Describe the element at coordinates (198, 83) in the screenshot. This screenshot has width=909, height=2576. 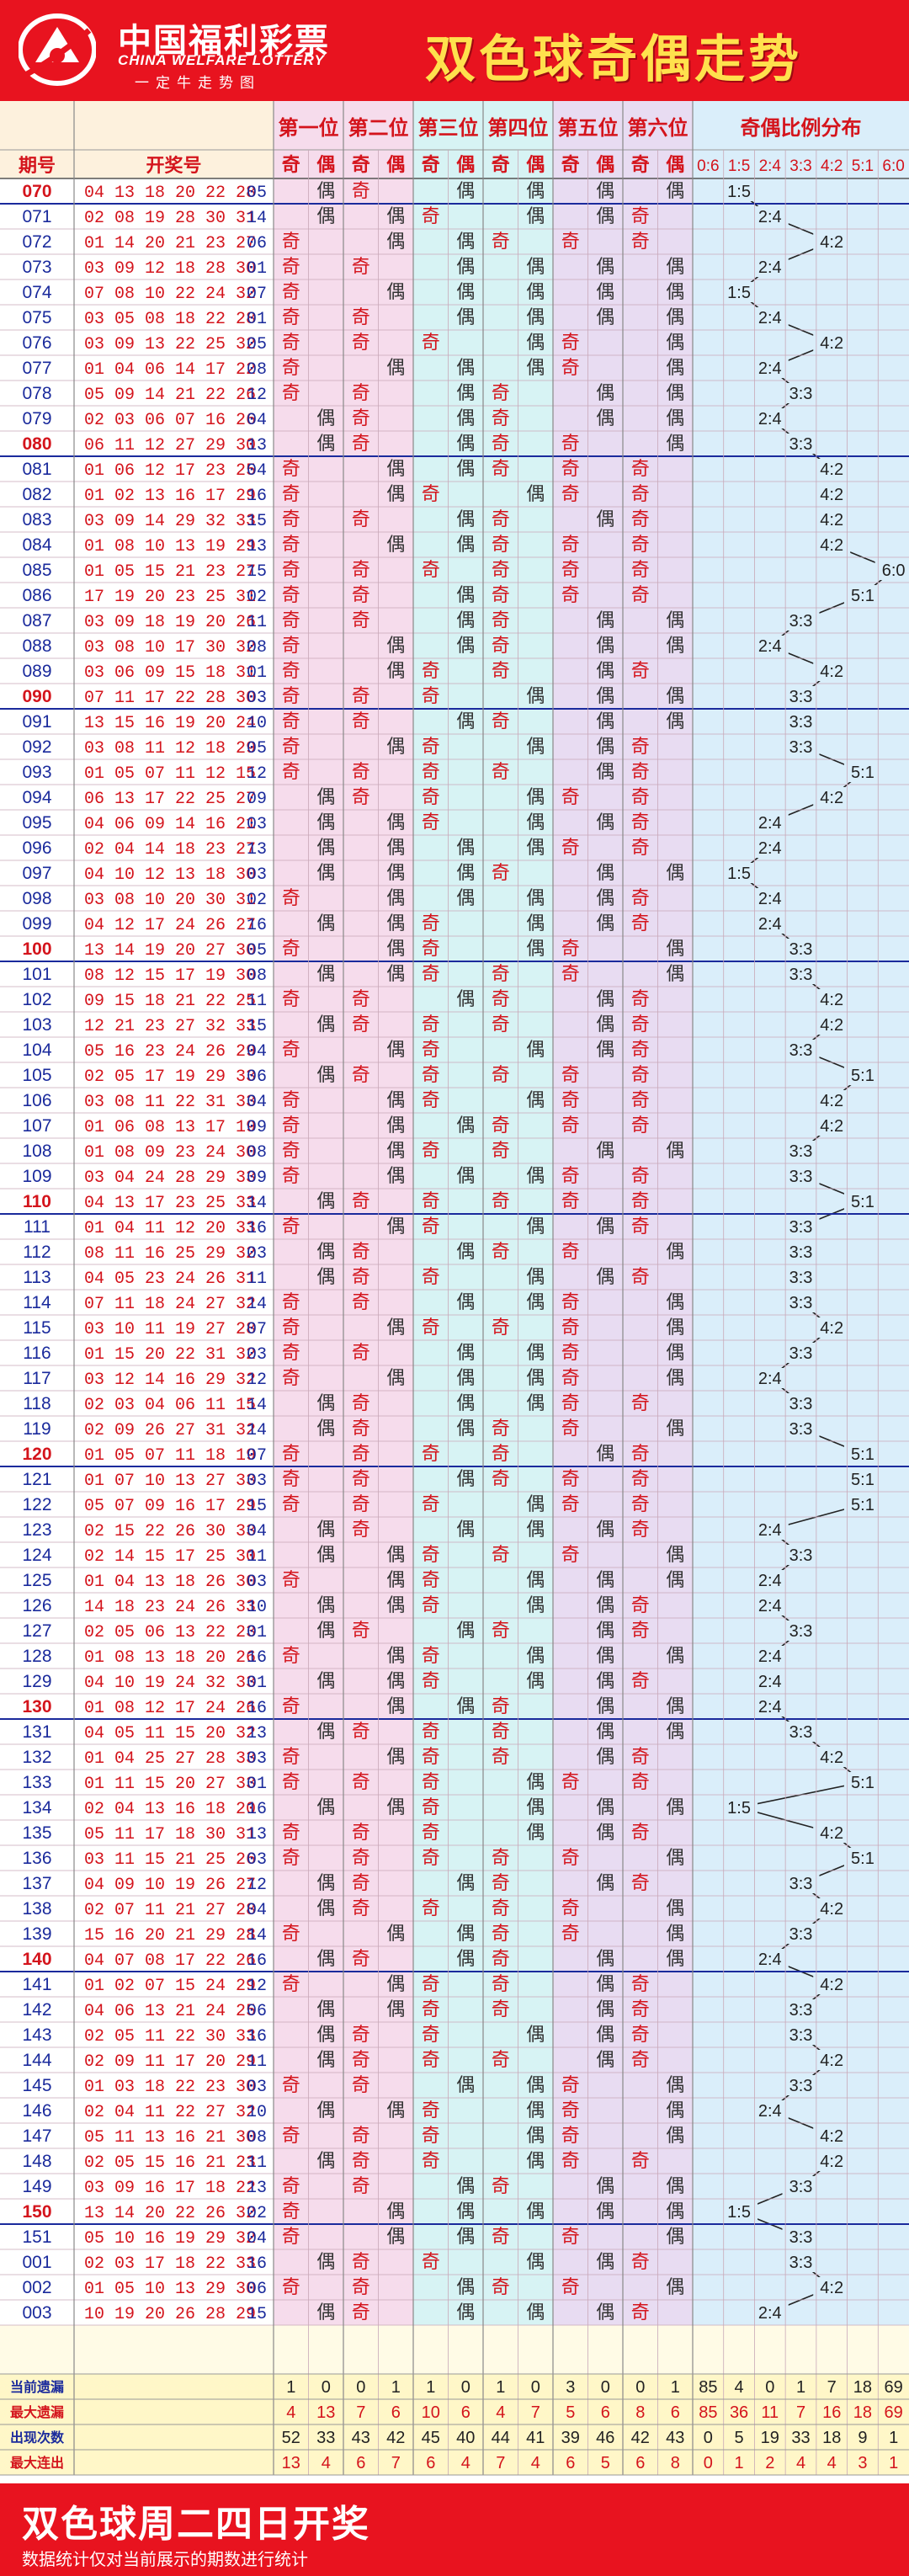
I see `logo-slogan: 一定牛走势图` at that location.